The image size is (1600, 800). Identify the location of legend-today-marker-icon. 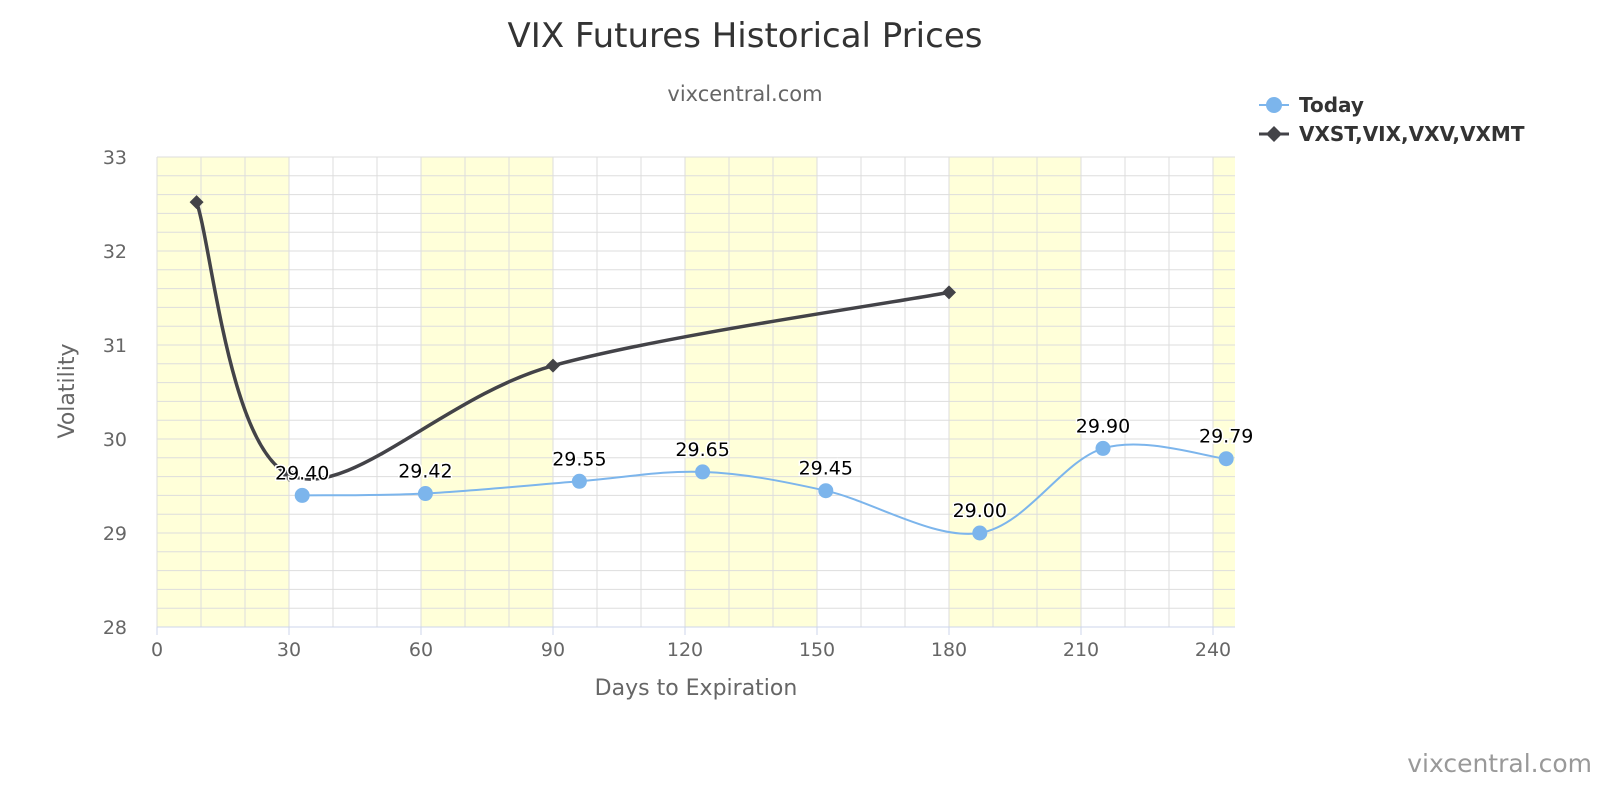
(1274, 105).